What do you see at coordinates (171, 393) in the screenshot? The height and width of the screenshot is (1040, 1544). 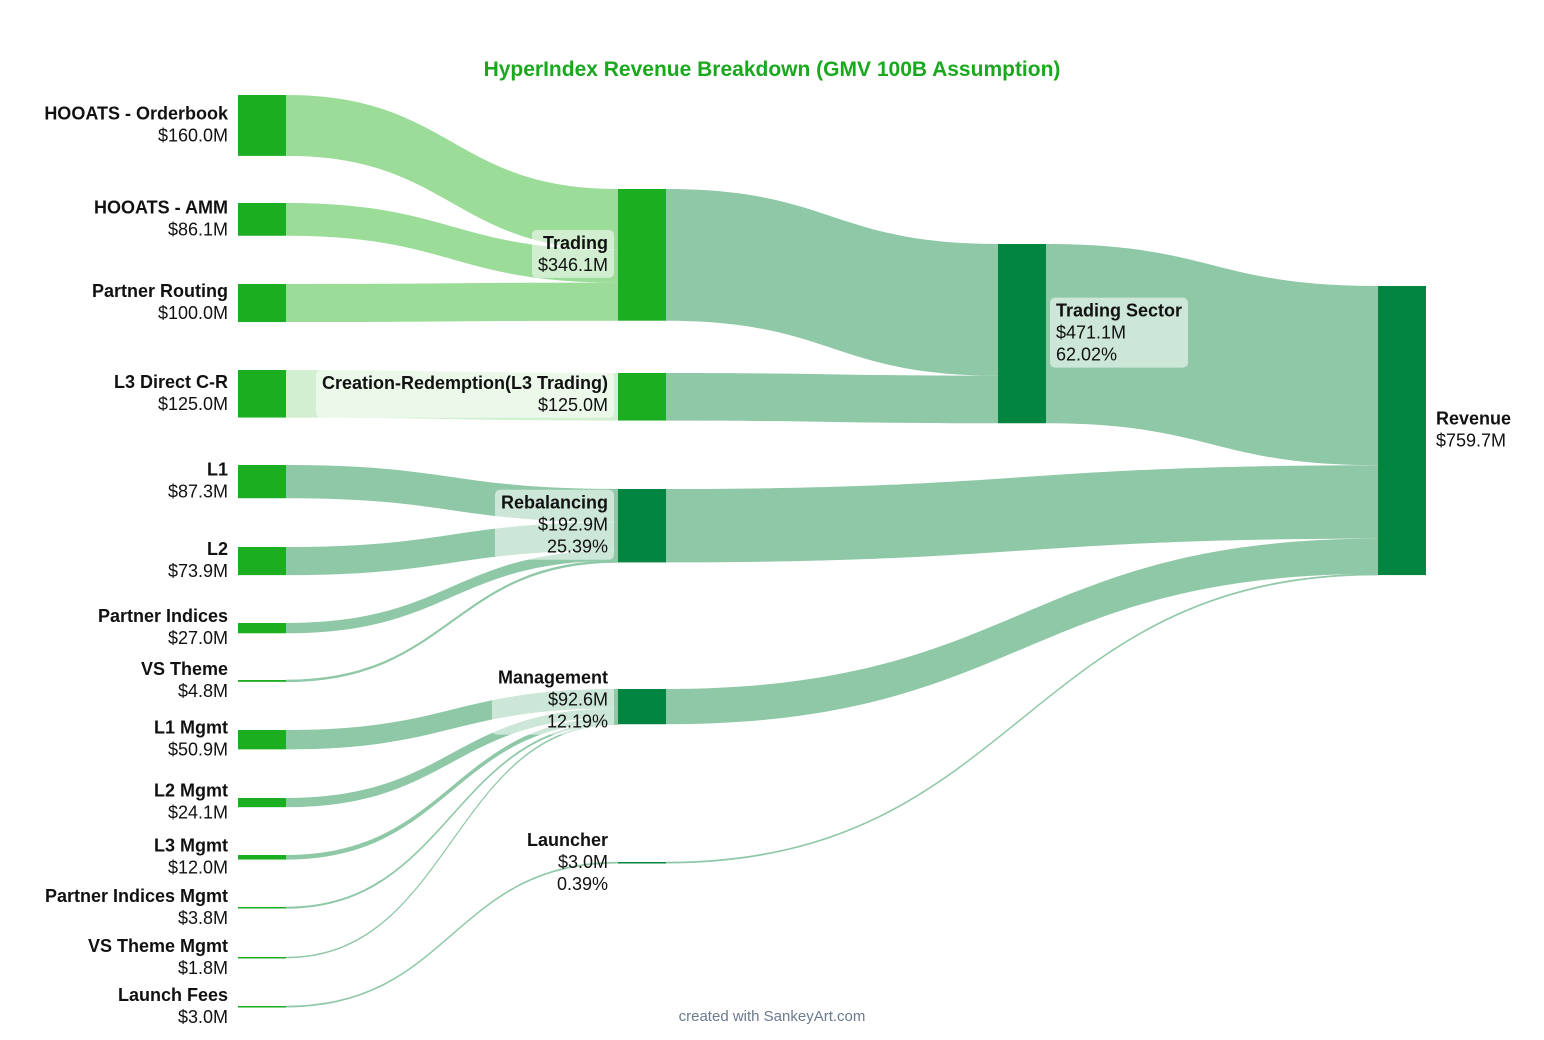 I see `label-l3_direct: L3 Direct C-R$125.0M` at bounding box center [171, 393].